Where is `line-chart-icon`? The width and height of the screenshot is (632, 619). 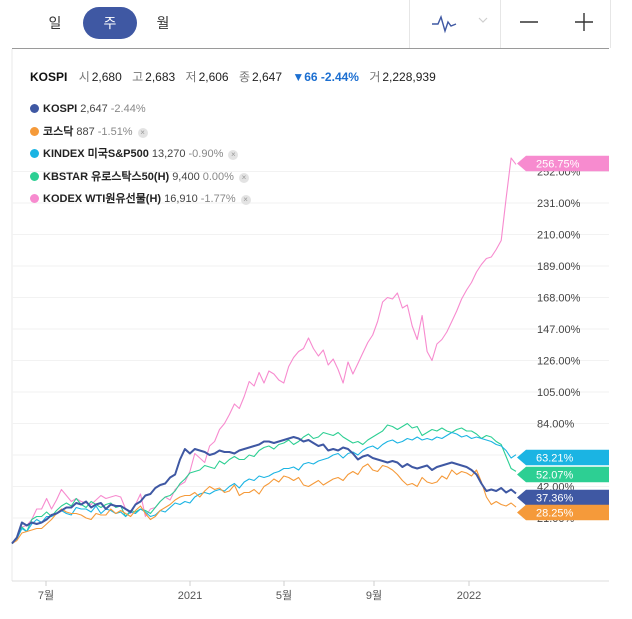
line-chart-icon is located at coordinates (460, 24).